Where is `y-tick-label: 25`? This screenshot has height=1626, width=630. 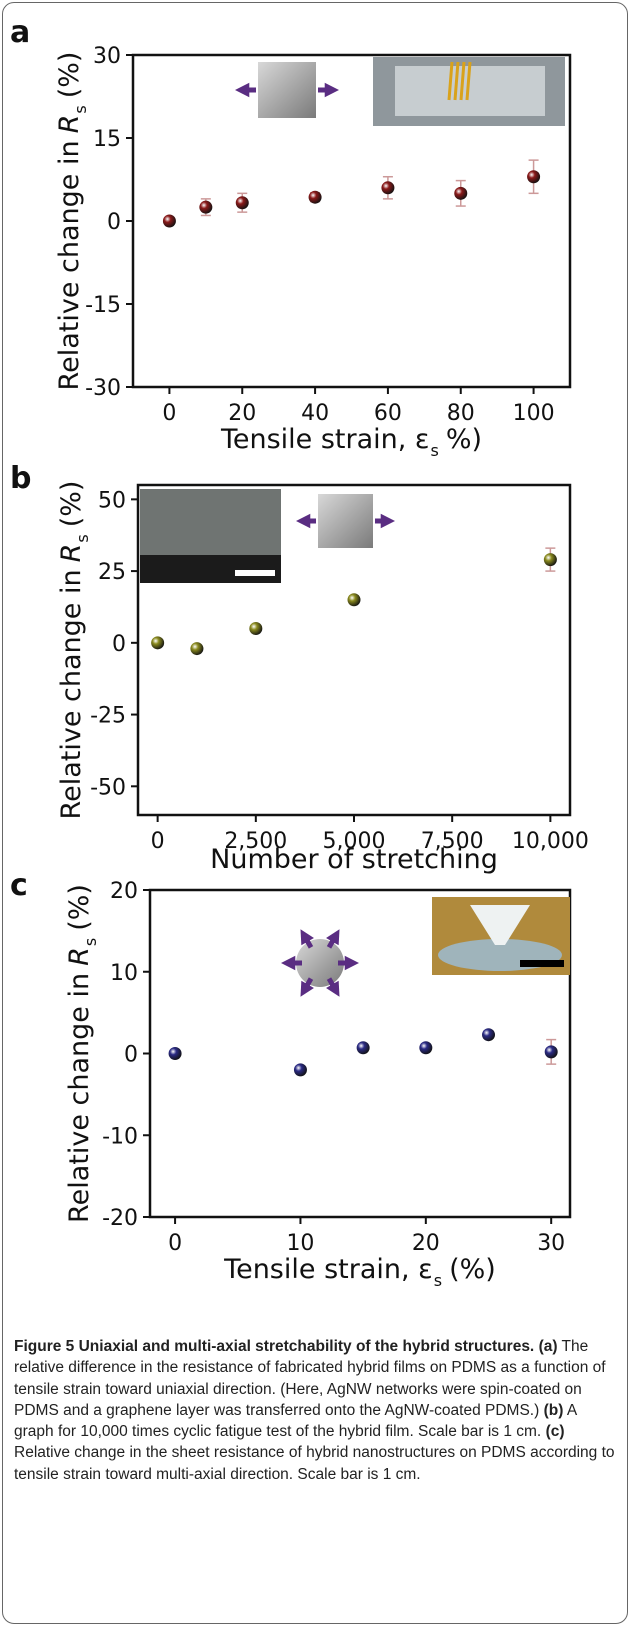 y-tick-label: 25 is located at coordinates (112, 572).